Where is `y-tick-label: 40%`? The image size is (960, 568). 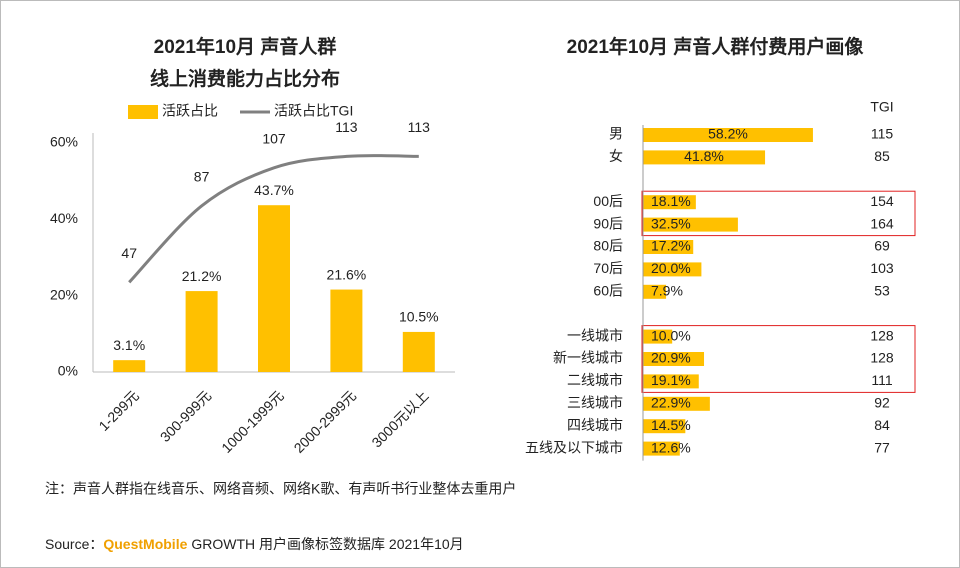 y-tick-label: 40% is located at coordinates (64, 218).